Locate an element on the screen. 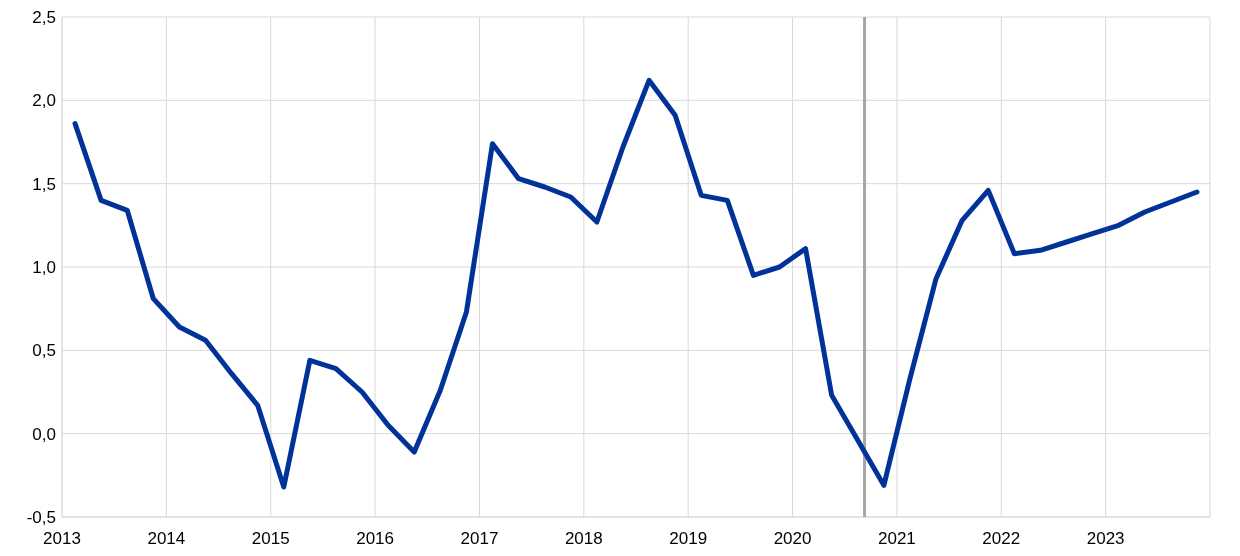 This screenshot has height=556, width=1240. x-tick-label: 2014 is located at coordinates (166, 538).